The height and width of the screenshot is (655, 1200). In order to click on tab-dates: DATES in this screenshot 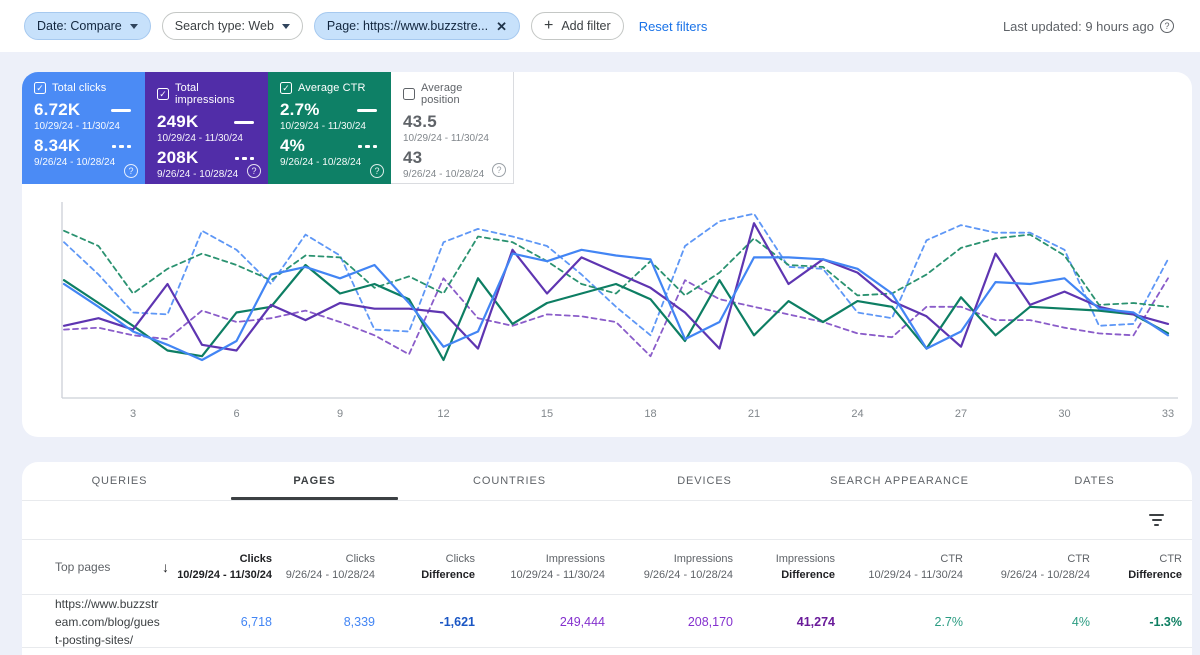, I will do `click(1094, 481)`.